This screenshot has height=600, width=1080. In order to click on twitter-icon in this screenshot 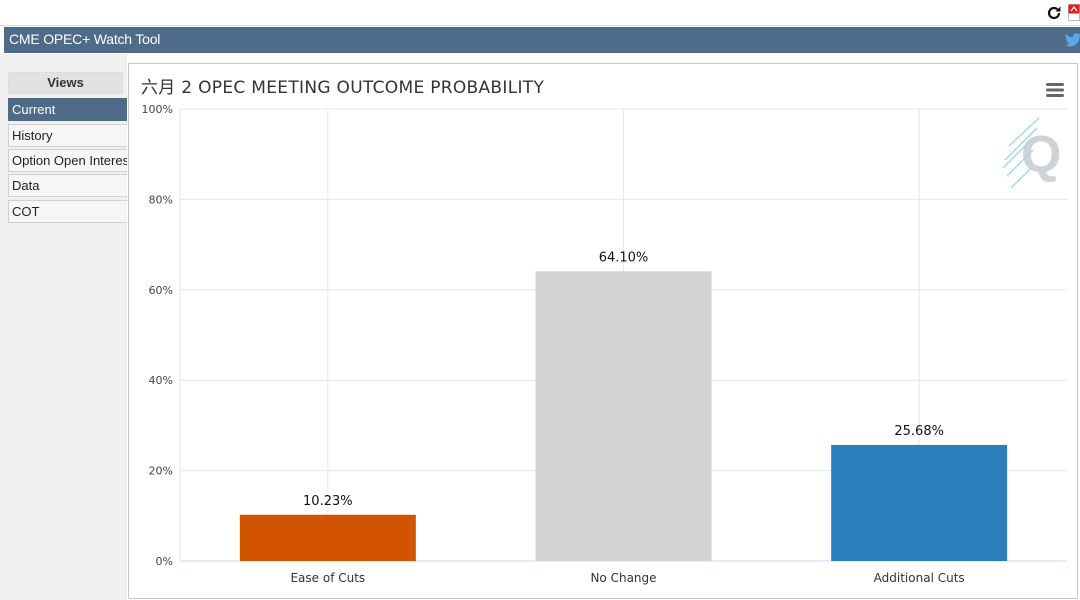, I will do `click(1072, 40)`.